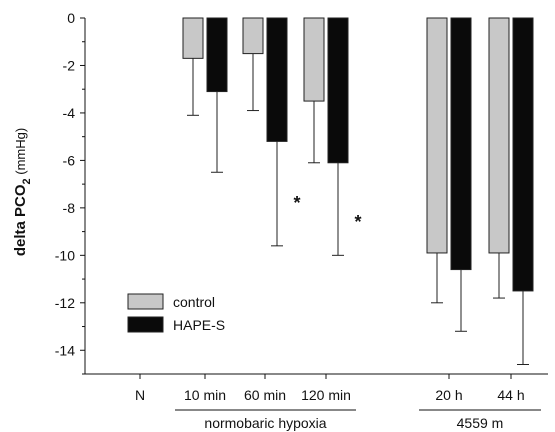 This screenshot has height=432, width=555. Describe the element at coordinates (265, 395) in the screenshot. I see `x-tick-label: 60 min` at that location.